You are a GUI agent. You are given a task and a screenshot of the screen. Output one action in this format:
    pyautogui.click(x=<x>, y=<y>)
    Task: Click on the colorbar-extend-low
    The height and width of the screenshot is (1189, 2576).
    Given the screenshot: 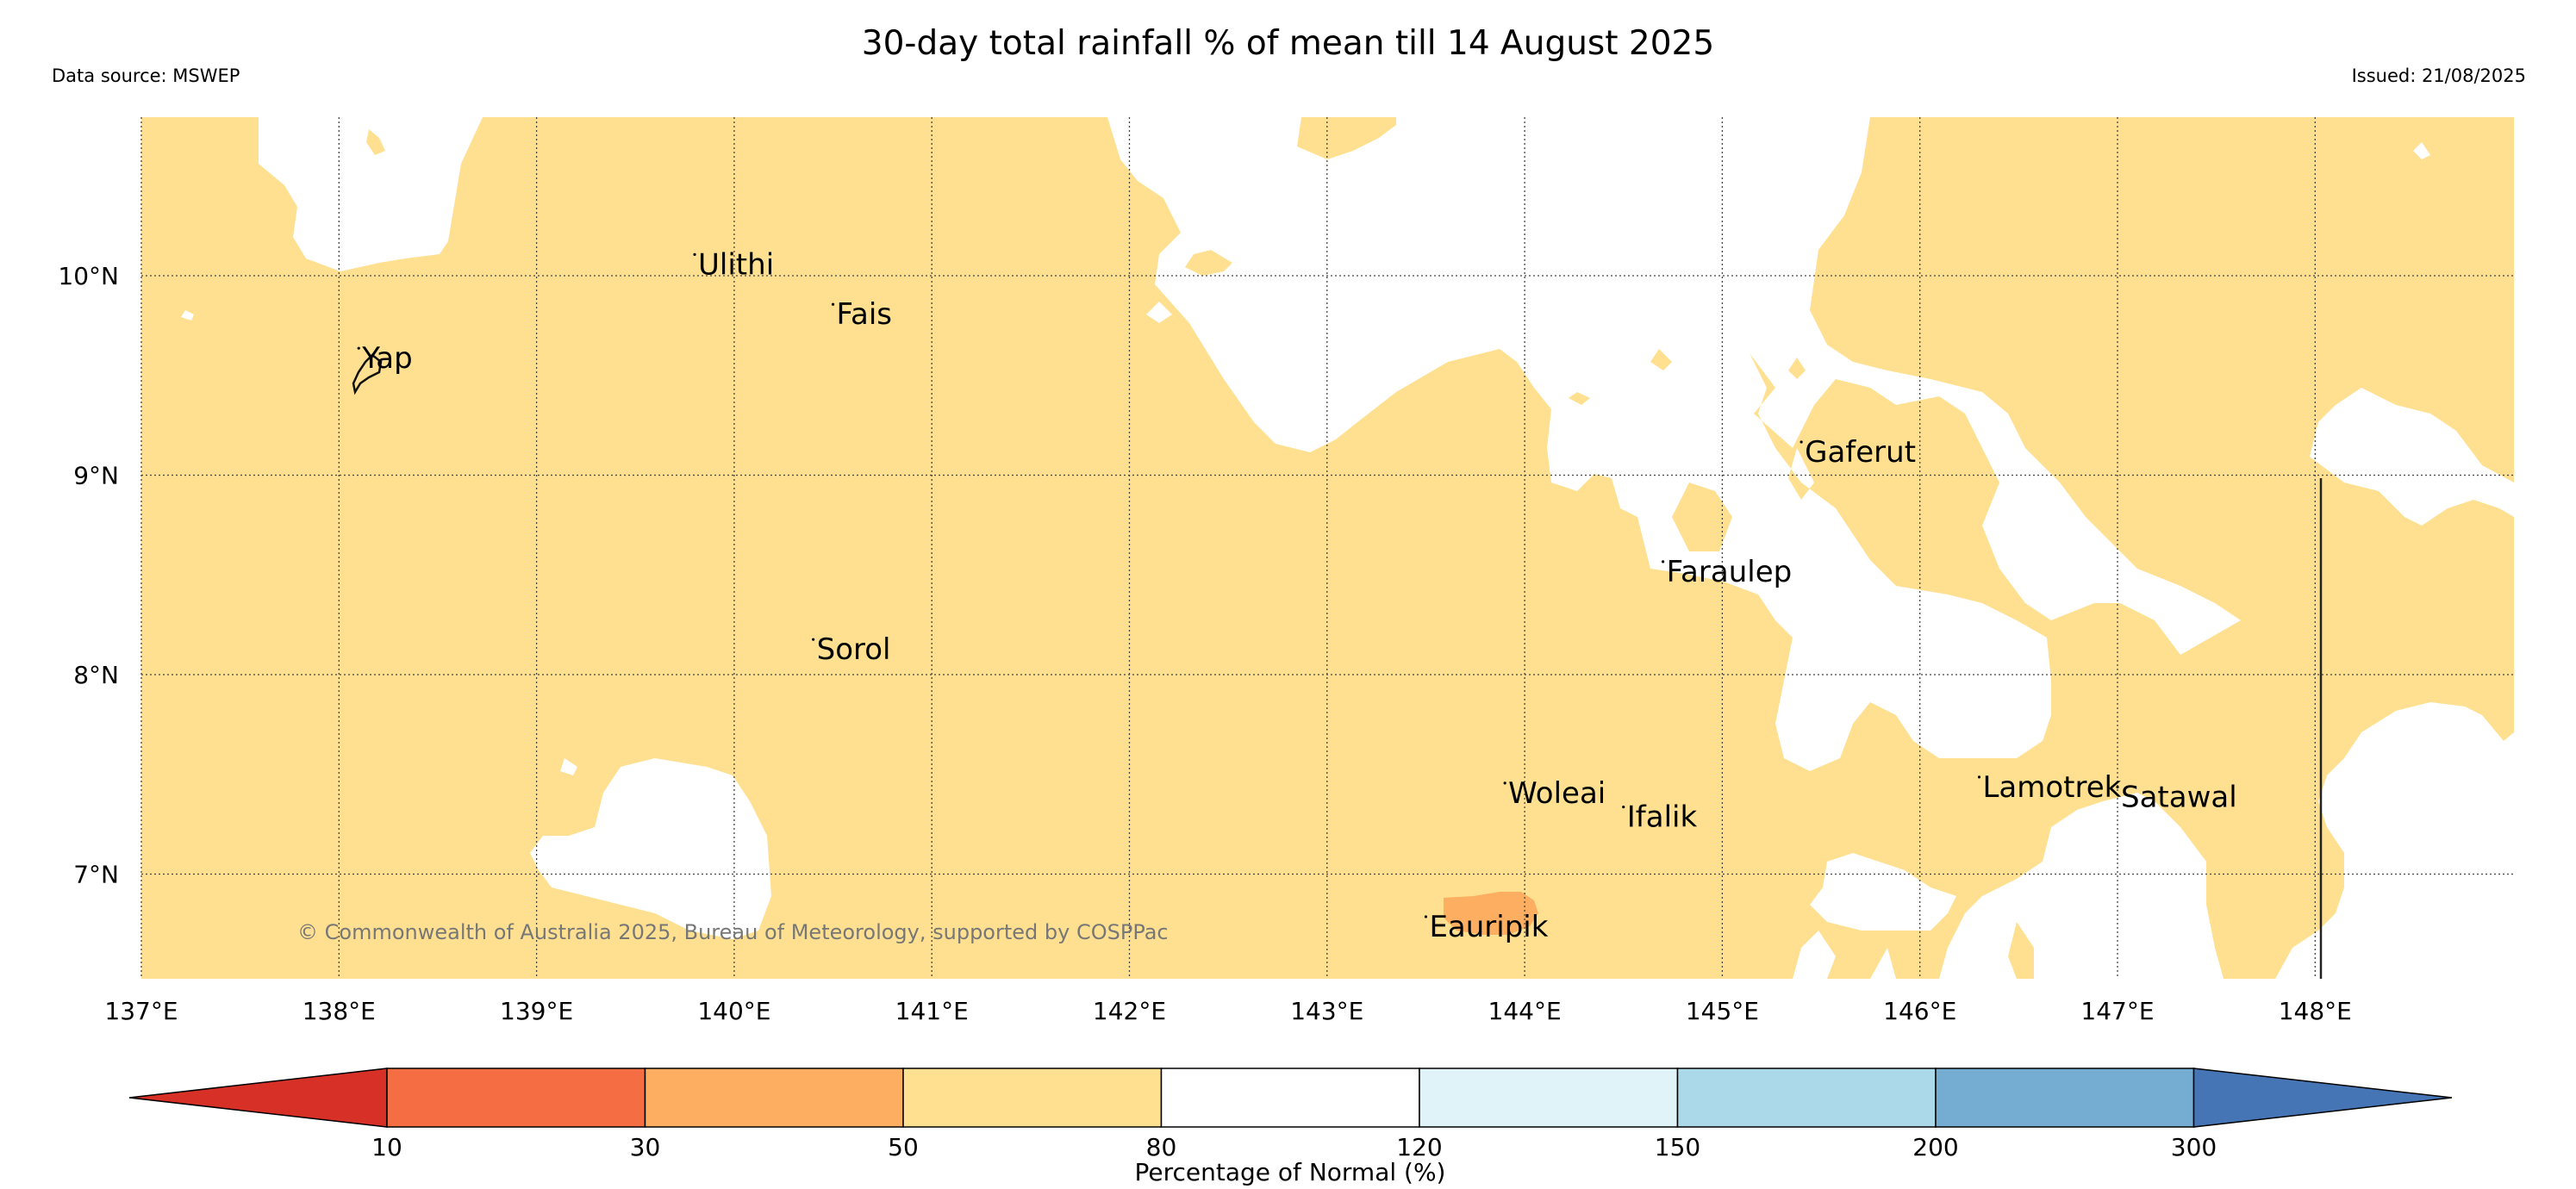 What is the action you would take?
    pyautogui.click(x=258, y=1098)
    